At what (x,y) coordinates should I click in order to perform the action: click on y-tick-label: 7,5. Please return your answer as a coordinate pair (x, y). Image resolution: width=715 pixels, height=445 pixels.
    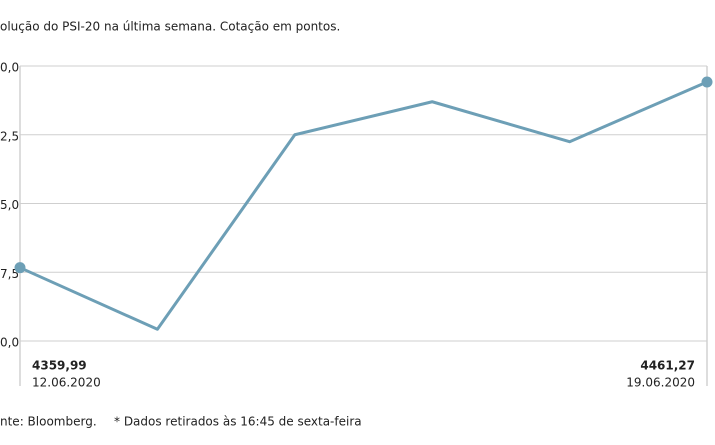
    Looking at the image, I should click on (9, 274).